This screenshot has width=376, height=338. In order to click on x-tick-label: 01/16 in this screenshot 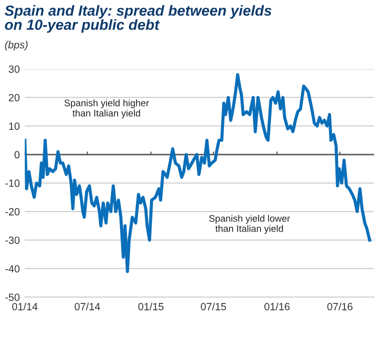, I will do `click(277, 306)`.